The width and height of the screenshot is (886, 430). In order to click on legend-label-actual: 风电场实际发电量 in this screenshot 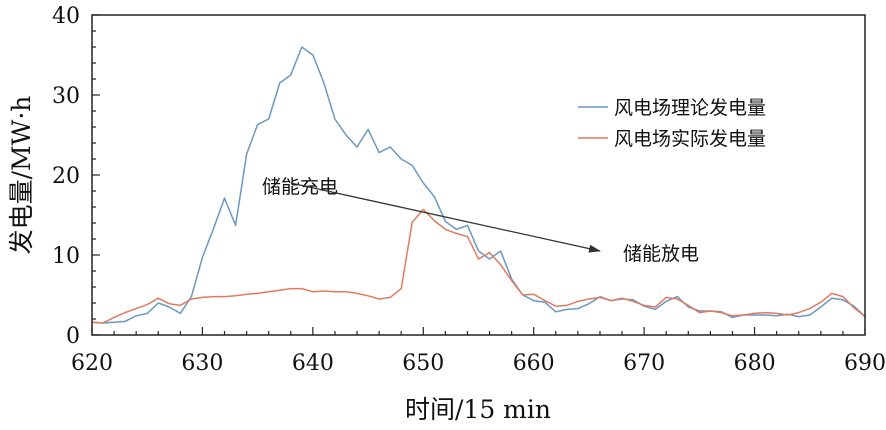, I will do `click(690, 139)`.